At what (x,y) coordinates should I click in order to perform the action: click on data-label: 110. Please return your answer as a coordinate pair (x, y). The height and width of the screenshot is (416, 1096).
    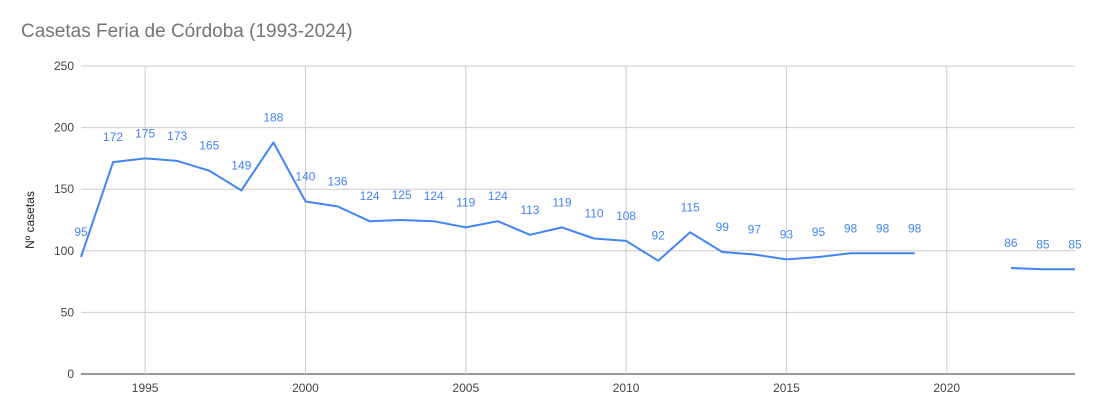
    Looking at the image, I should click on (593, 213).